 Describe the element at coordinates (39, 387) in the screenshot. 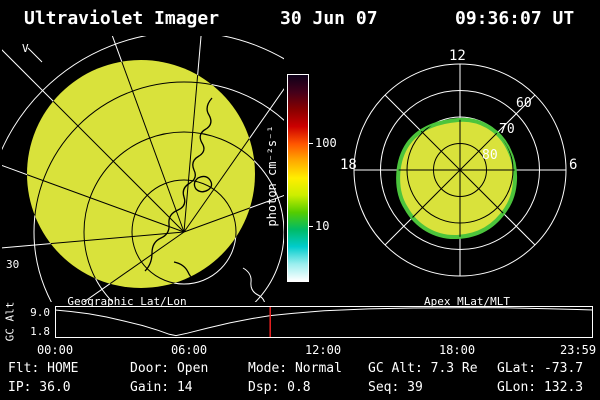

I see `status-ip: IP: 36.0` at that location.